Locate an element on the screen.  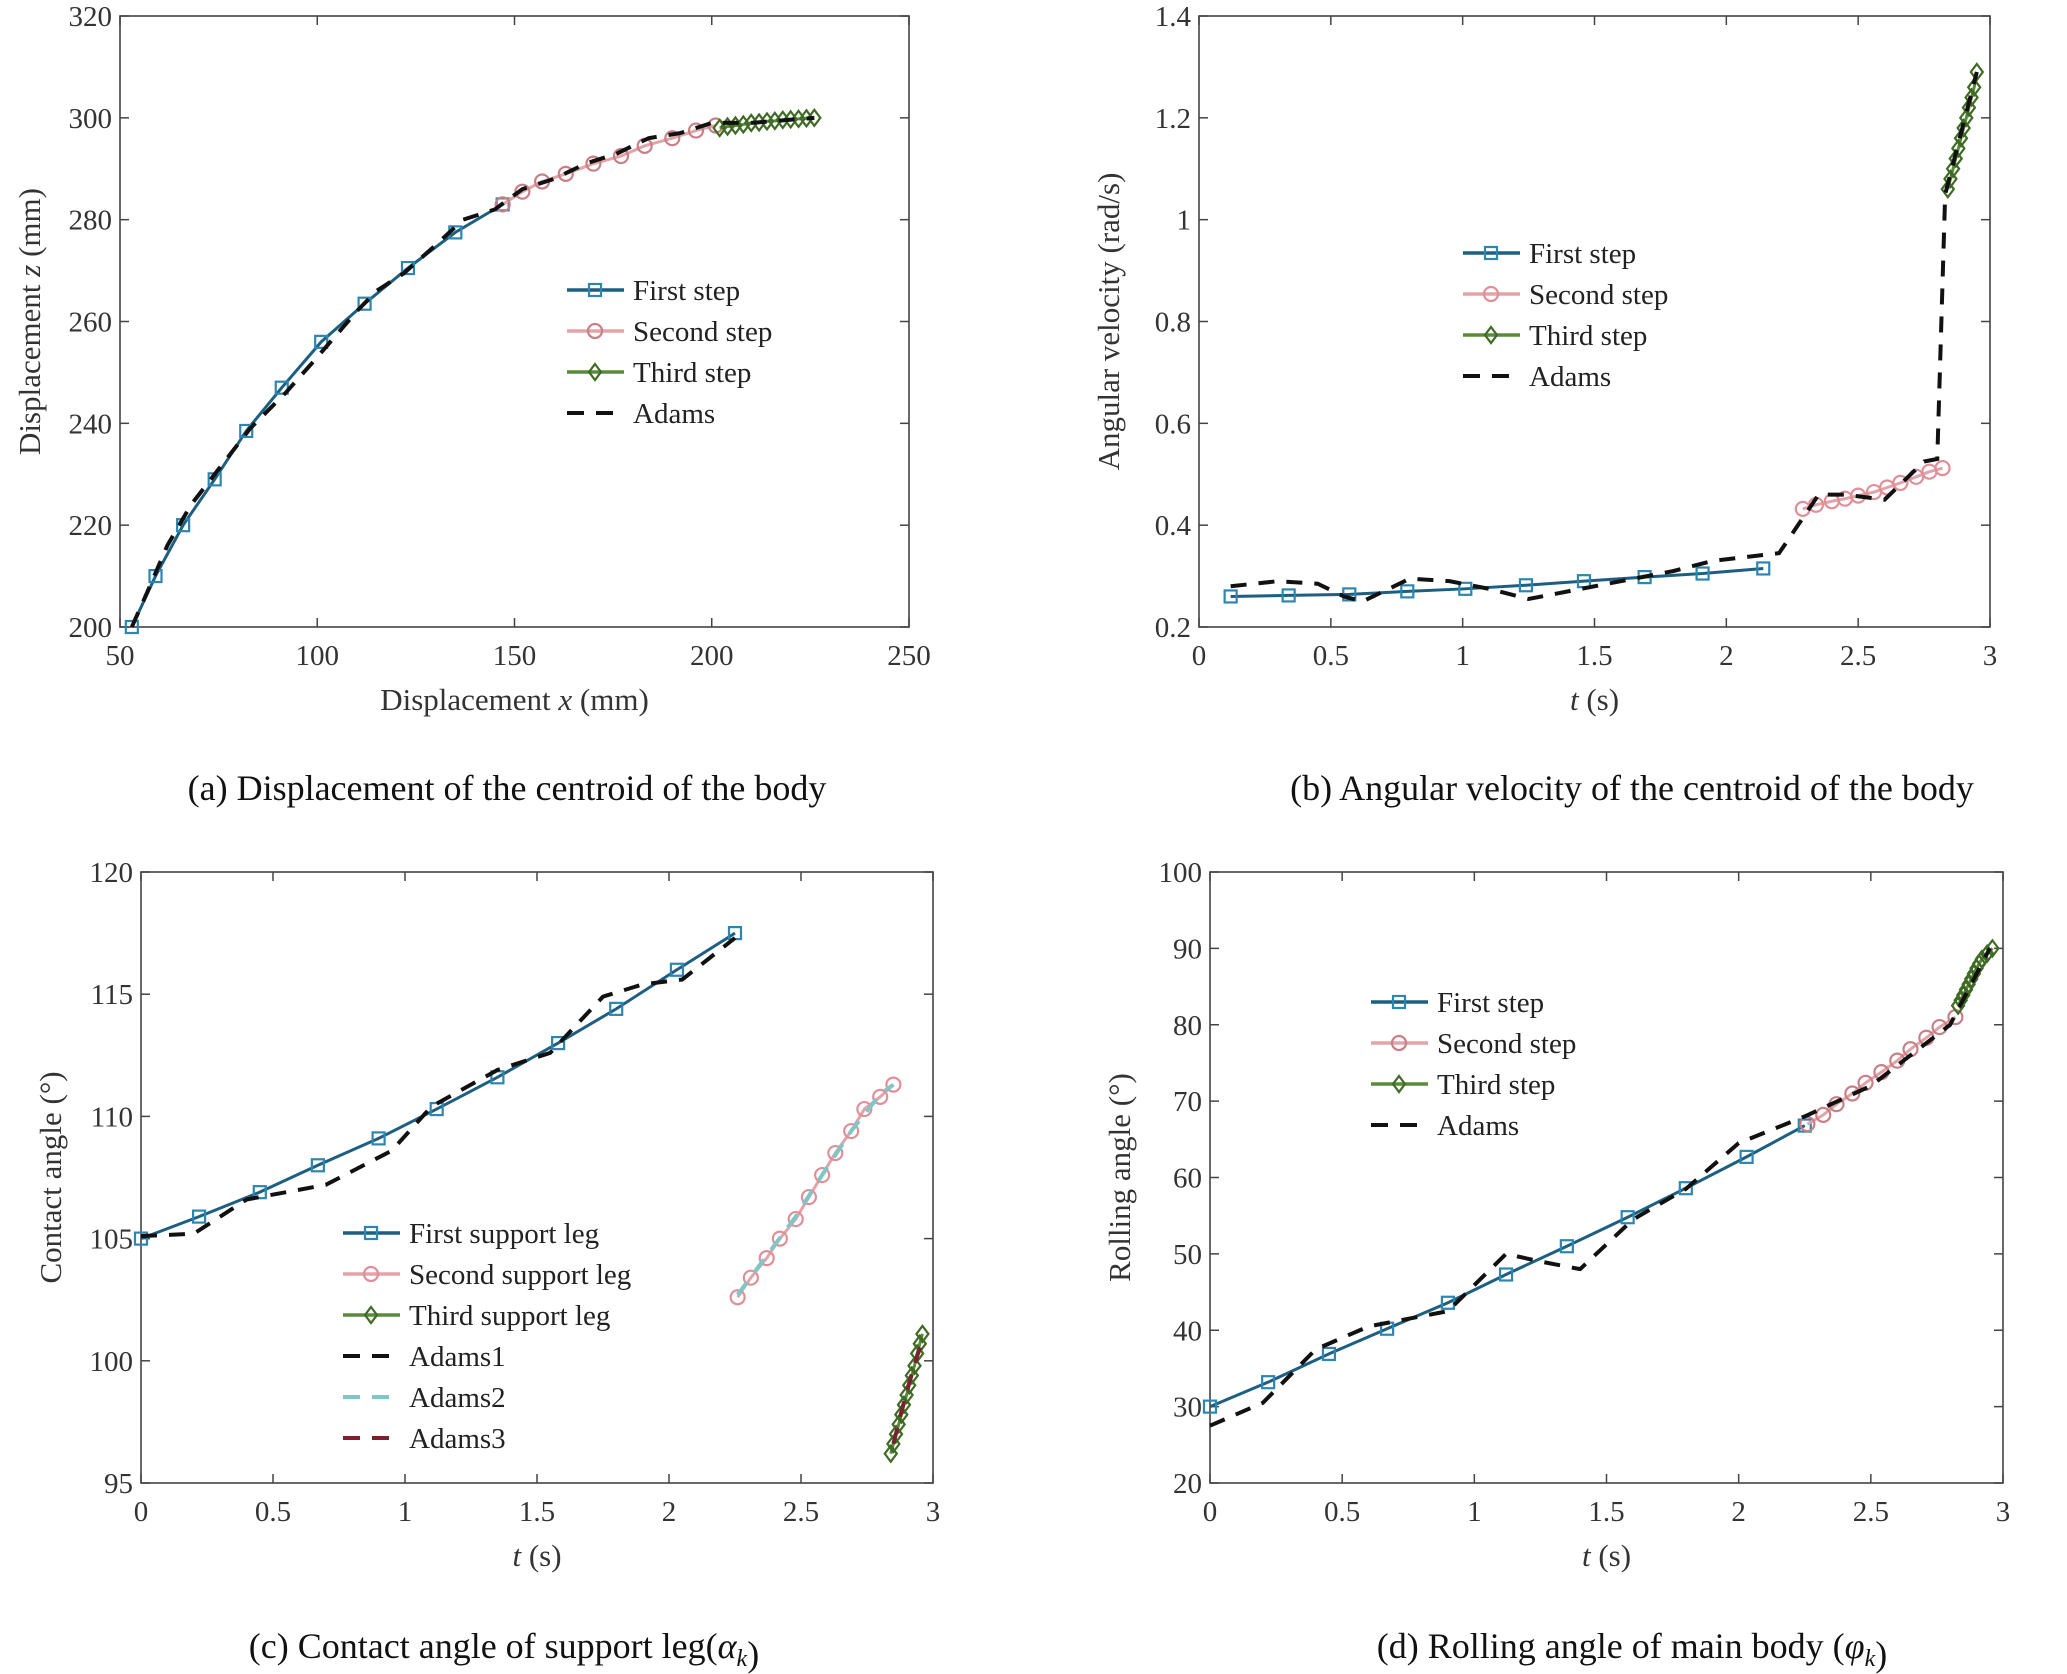
plot-area is located at coordinates (1606, 1177).